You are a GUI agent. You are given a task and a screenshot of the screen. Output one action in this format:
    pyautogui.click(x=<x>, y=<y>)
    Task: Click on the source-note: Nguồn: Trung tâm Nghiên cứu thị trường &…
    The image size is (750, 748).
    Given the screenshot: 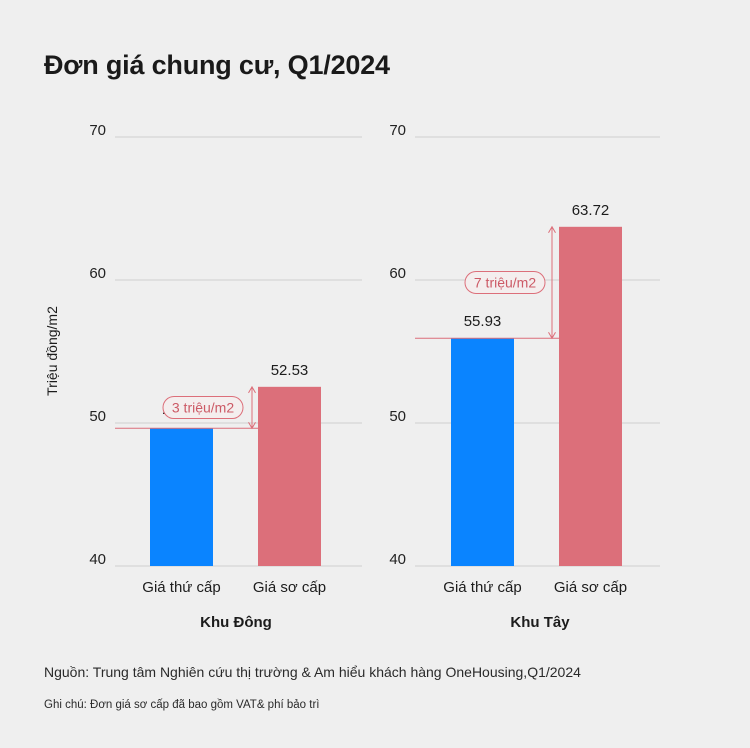 What is the action you would take?
    pyautogui.click(x=312, y=672)
    